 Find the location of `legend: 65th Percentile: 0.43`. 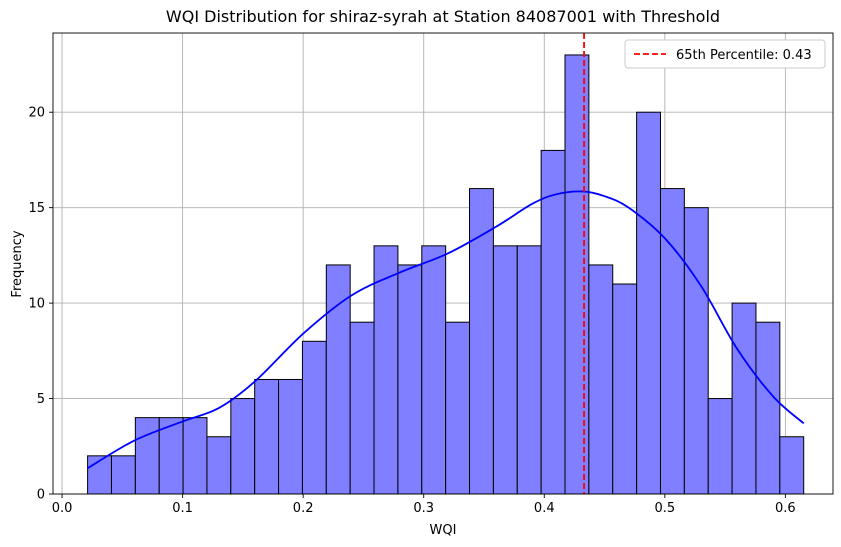

legend: 65th Percentile: 0.43 is located at coordinates (725, 54).